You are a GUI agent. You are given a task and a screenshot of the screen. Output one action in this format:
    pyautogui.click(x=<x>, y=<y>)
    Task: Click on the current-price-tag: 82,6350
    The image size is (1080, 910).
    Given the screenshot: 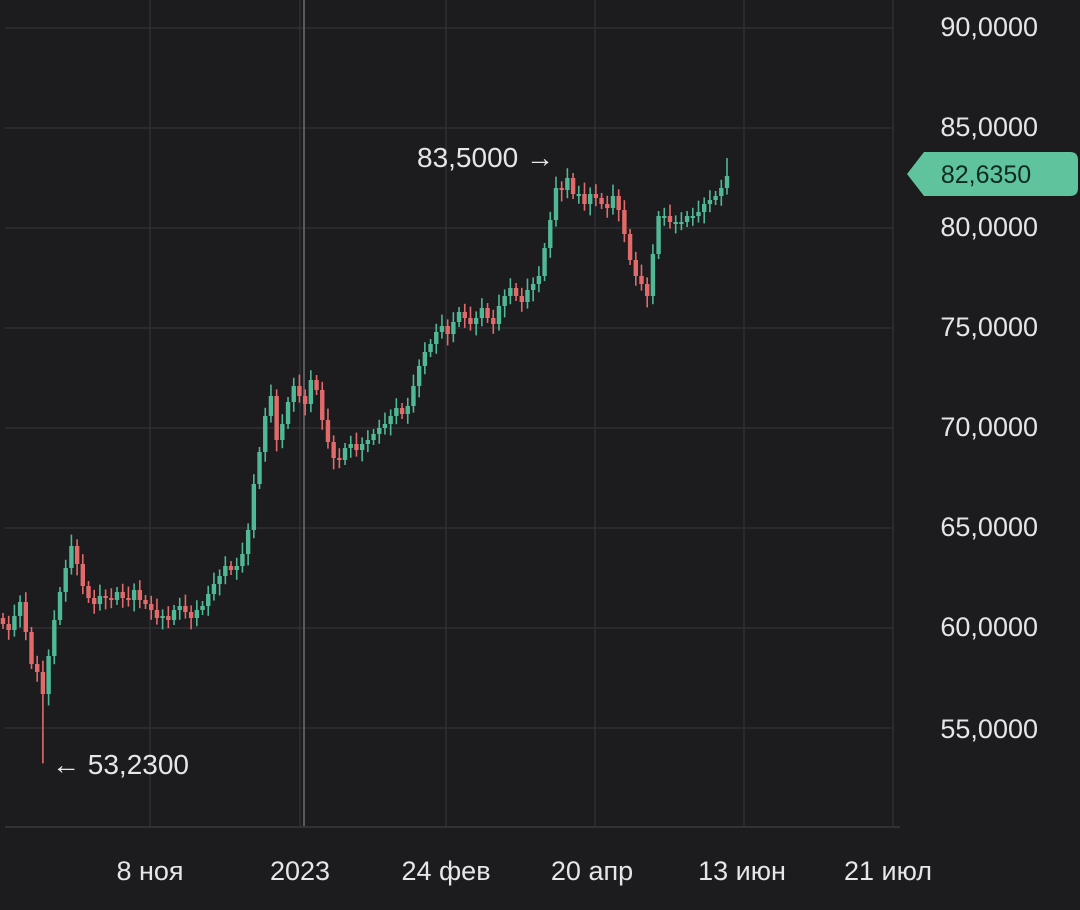 What is the action you would take?
    pyautogui.click(x=992, y=174)
    